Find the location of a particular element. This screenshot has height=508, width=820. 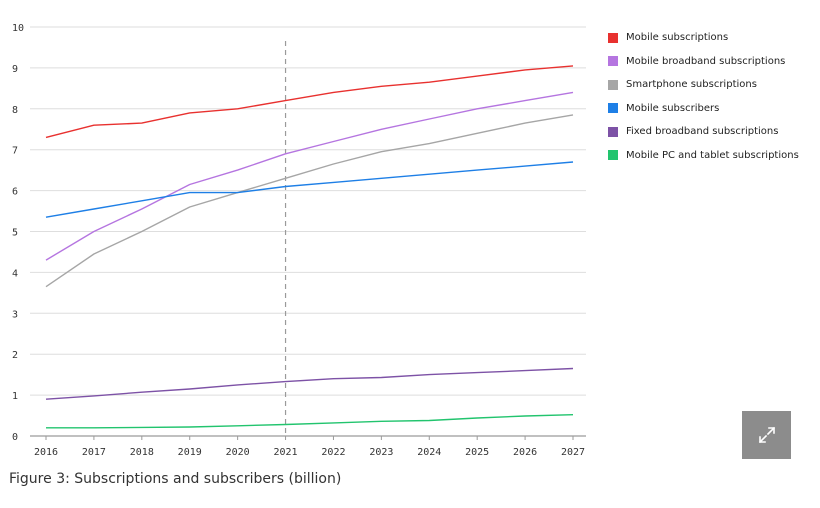

legend-item-mobile-subscriptions: Mobile subscriptions is located at coordinates (703, 38).